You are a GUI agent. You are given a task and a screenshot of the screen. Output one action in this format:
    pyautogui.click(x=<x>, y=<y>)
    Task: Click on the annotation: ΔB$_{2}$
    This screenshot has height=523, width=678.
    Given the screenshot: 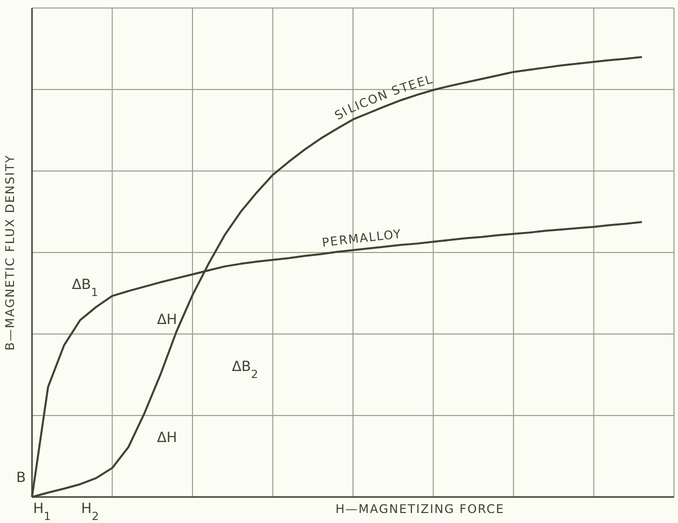 What is the action you would take?
    pyautogui.click(x=245, y=369)
    